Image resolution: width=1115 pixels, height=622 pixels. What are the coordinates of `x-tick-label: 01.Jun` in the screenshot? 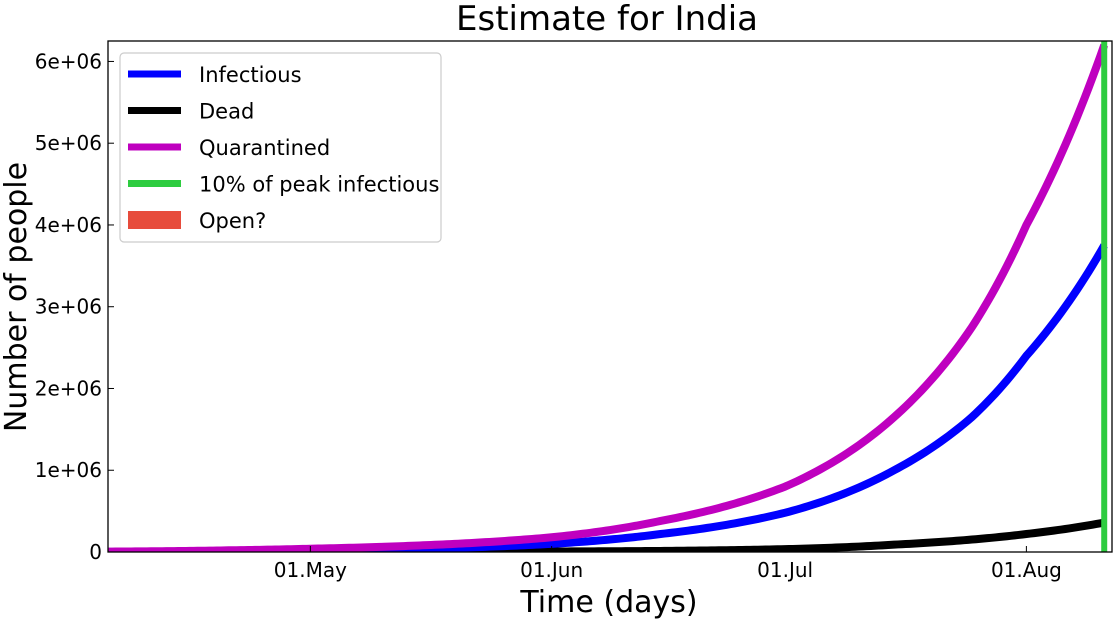 It's located at (551, 570).